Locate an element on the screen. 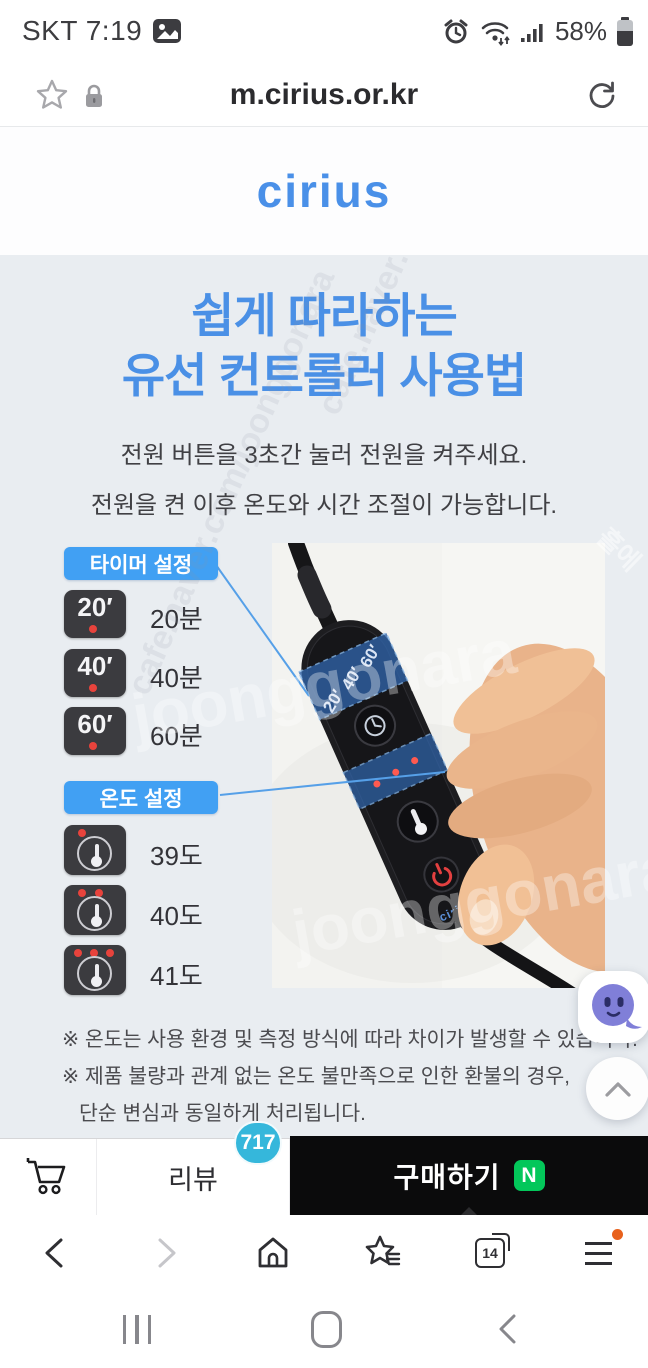  screenshot-notification-icon is located at coordinates (167, 31).